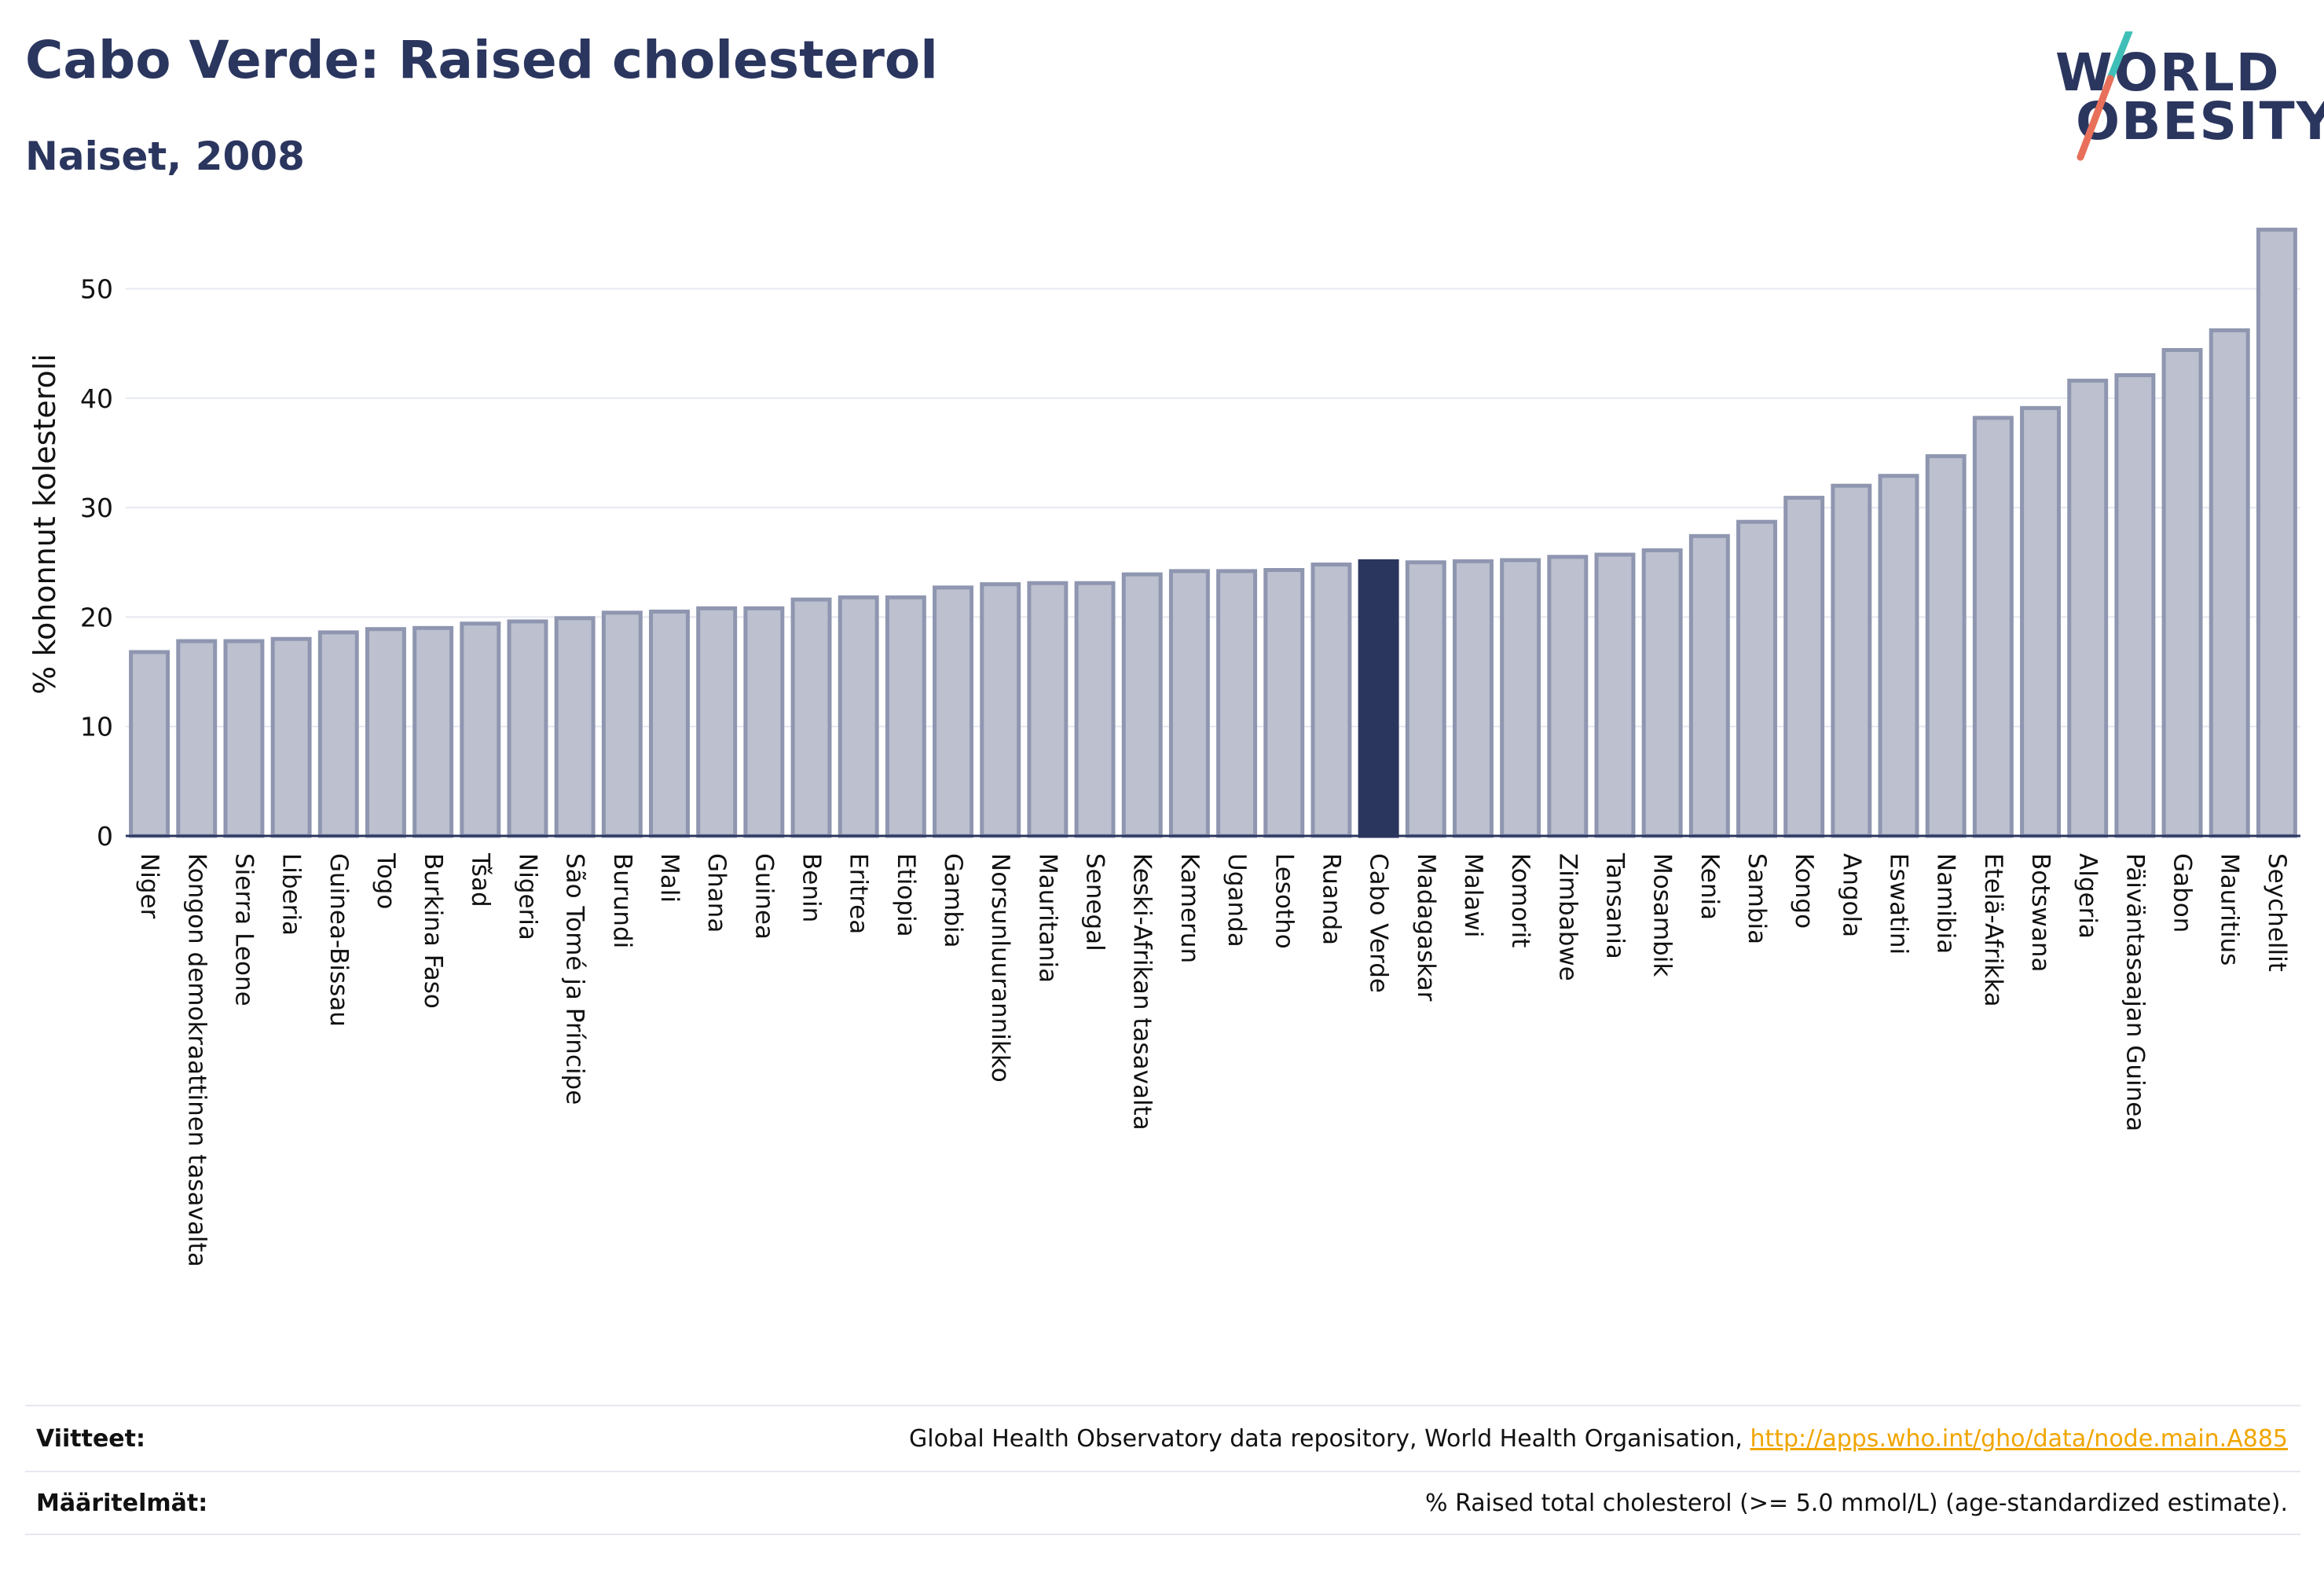  I want to click on x-tick-label: Norsunluurannikko, so click(1000, 968).